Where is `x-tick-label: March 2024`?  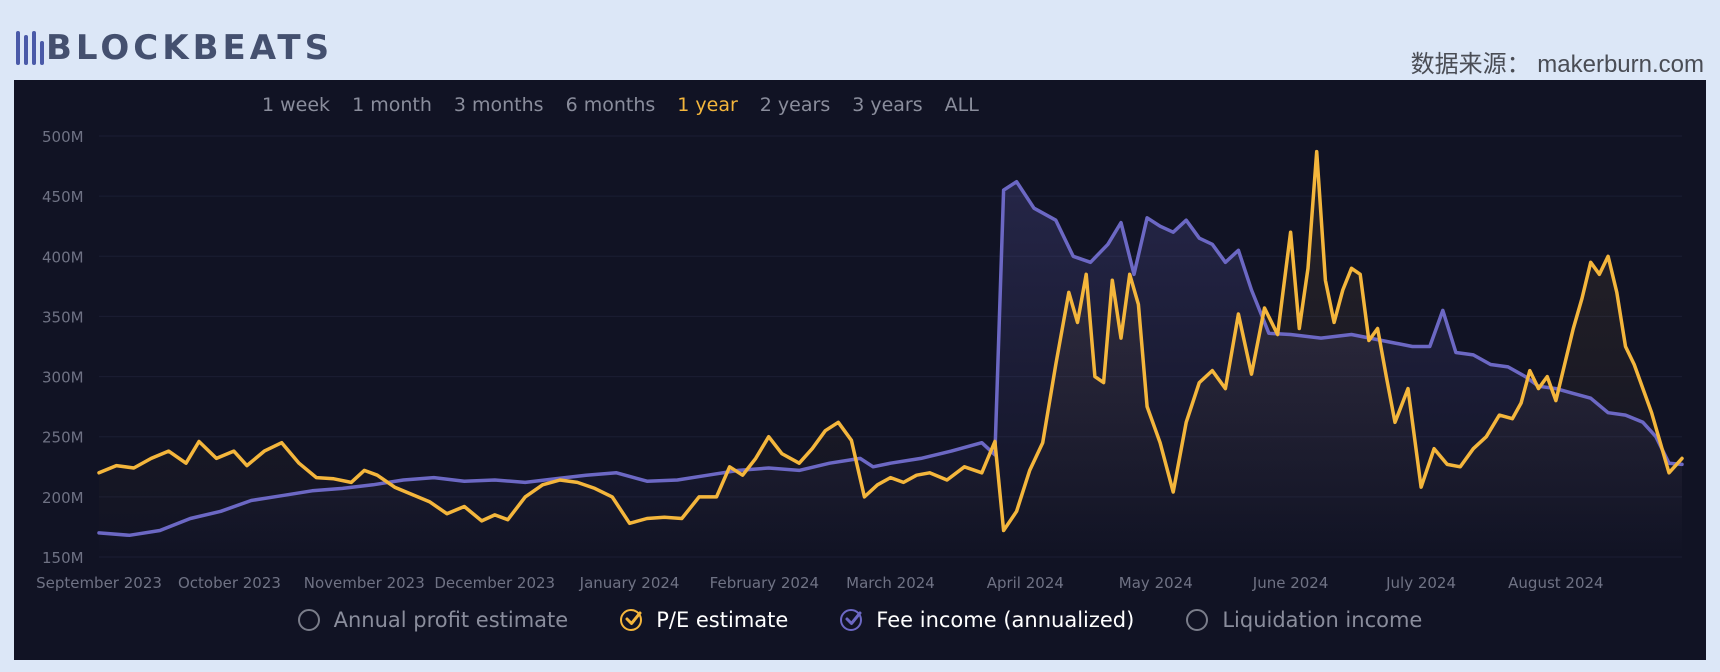 x-tick-label: March 2024 is located at coordinates (890, 583).